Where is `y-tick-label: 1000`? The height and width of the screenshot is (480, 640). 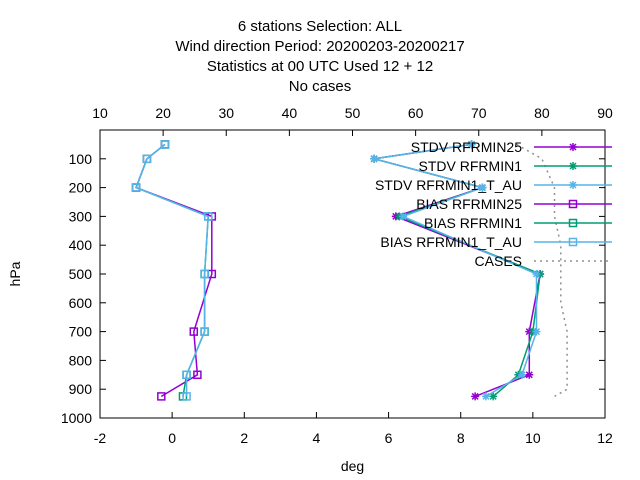
y-tick-label: 1000 is located at coordinates (76, 418).